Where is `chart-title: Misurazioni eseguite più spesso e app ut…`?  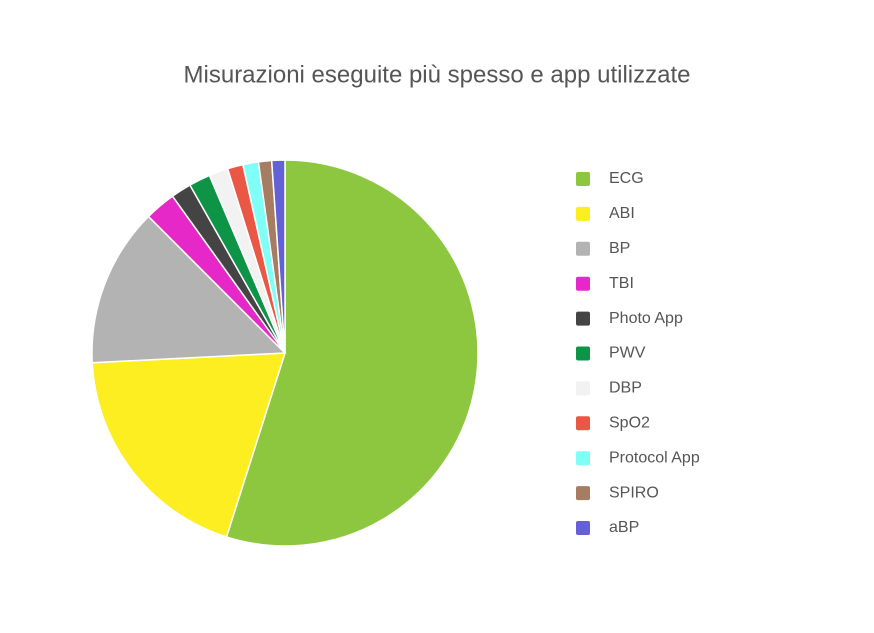
chart-title: Misurazioni eseguite più spesso e app ut… is located at coordinates (437, 74).